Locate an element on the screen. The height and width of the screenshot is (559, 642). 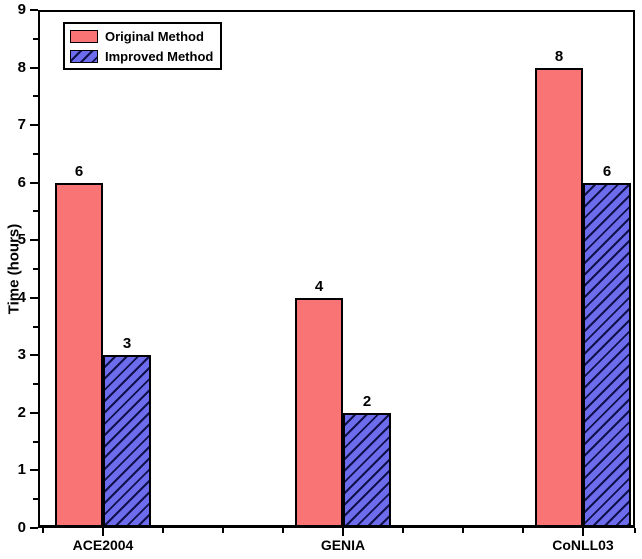
legend-item-original-method: Original Method is located at coordinates (141, 36).